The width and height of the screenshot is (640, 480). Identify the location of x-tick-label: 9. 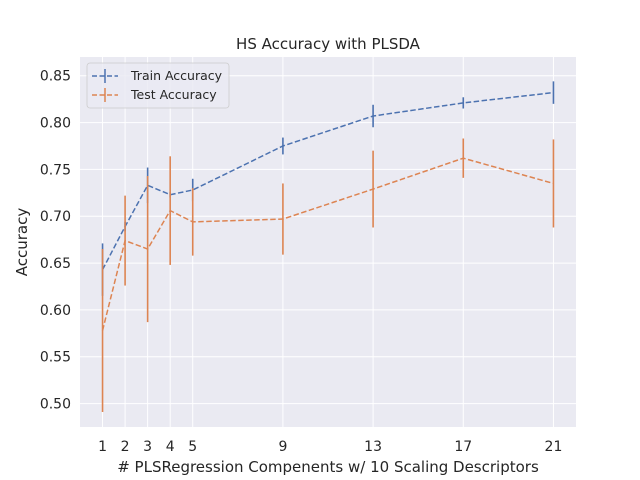
(282, 447).